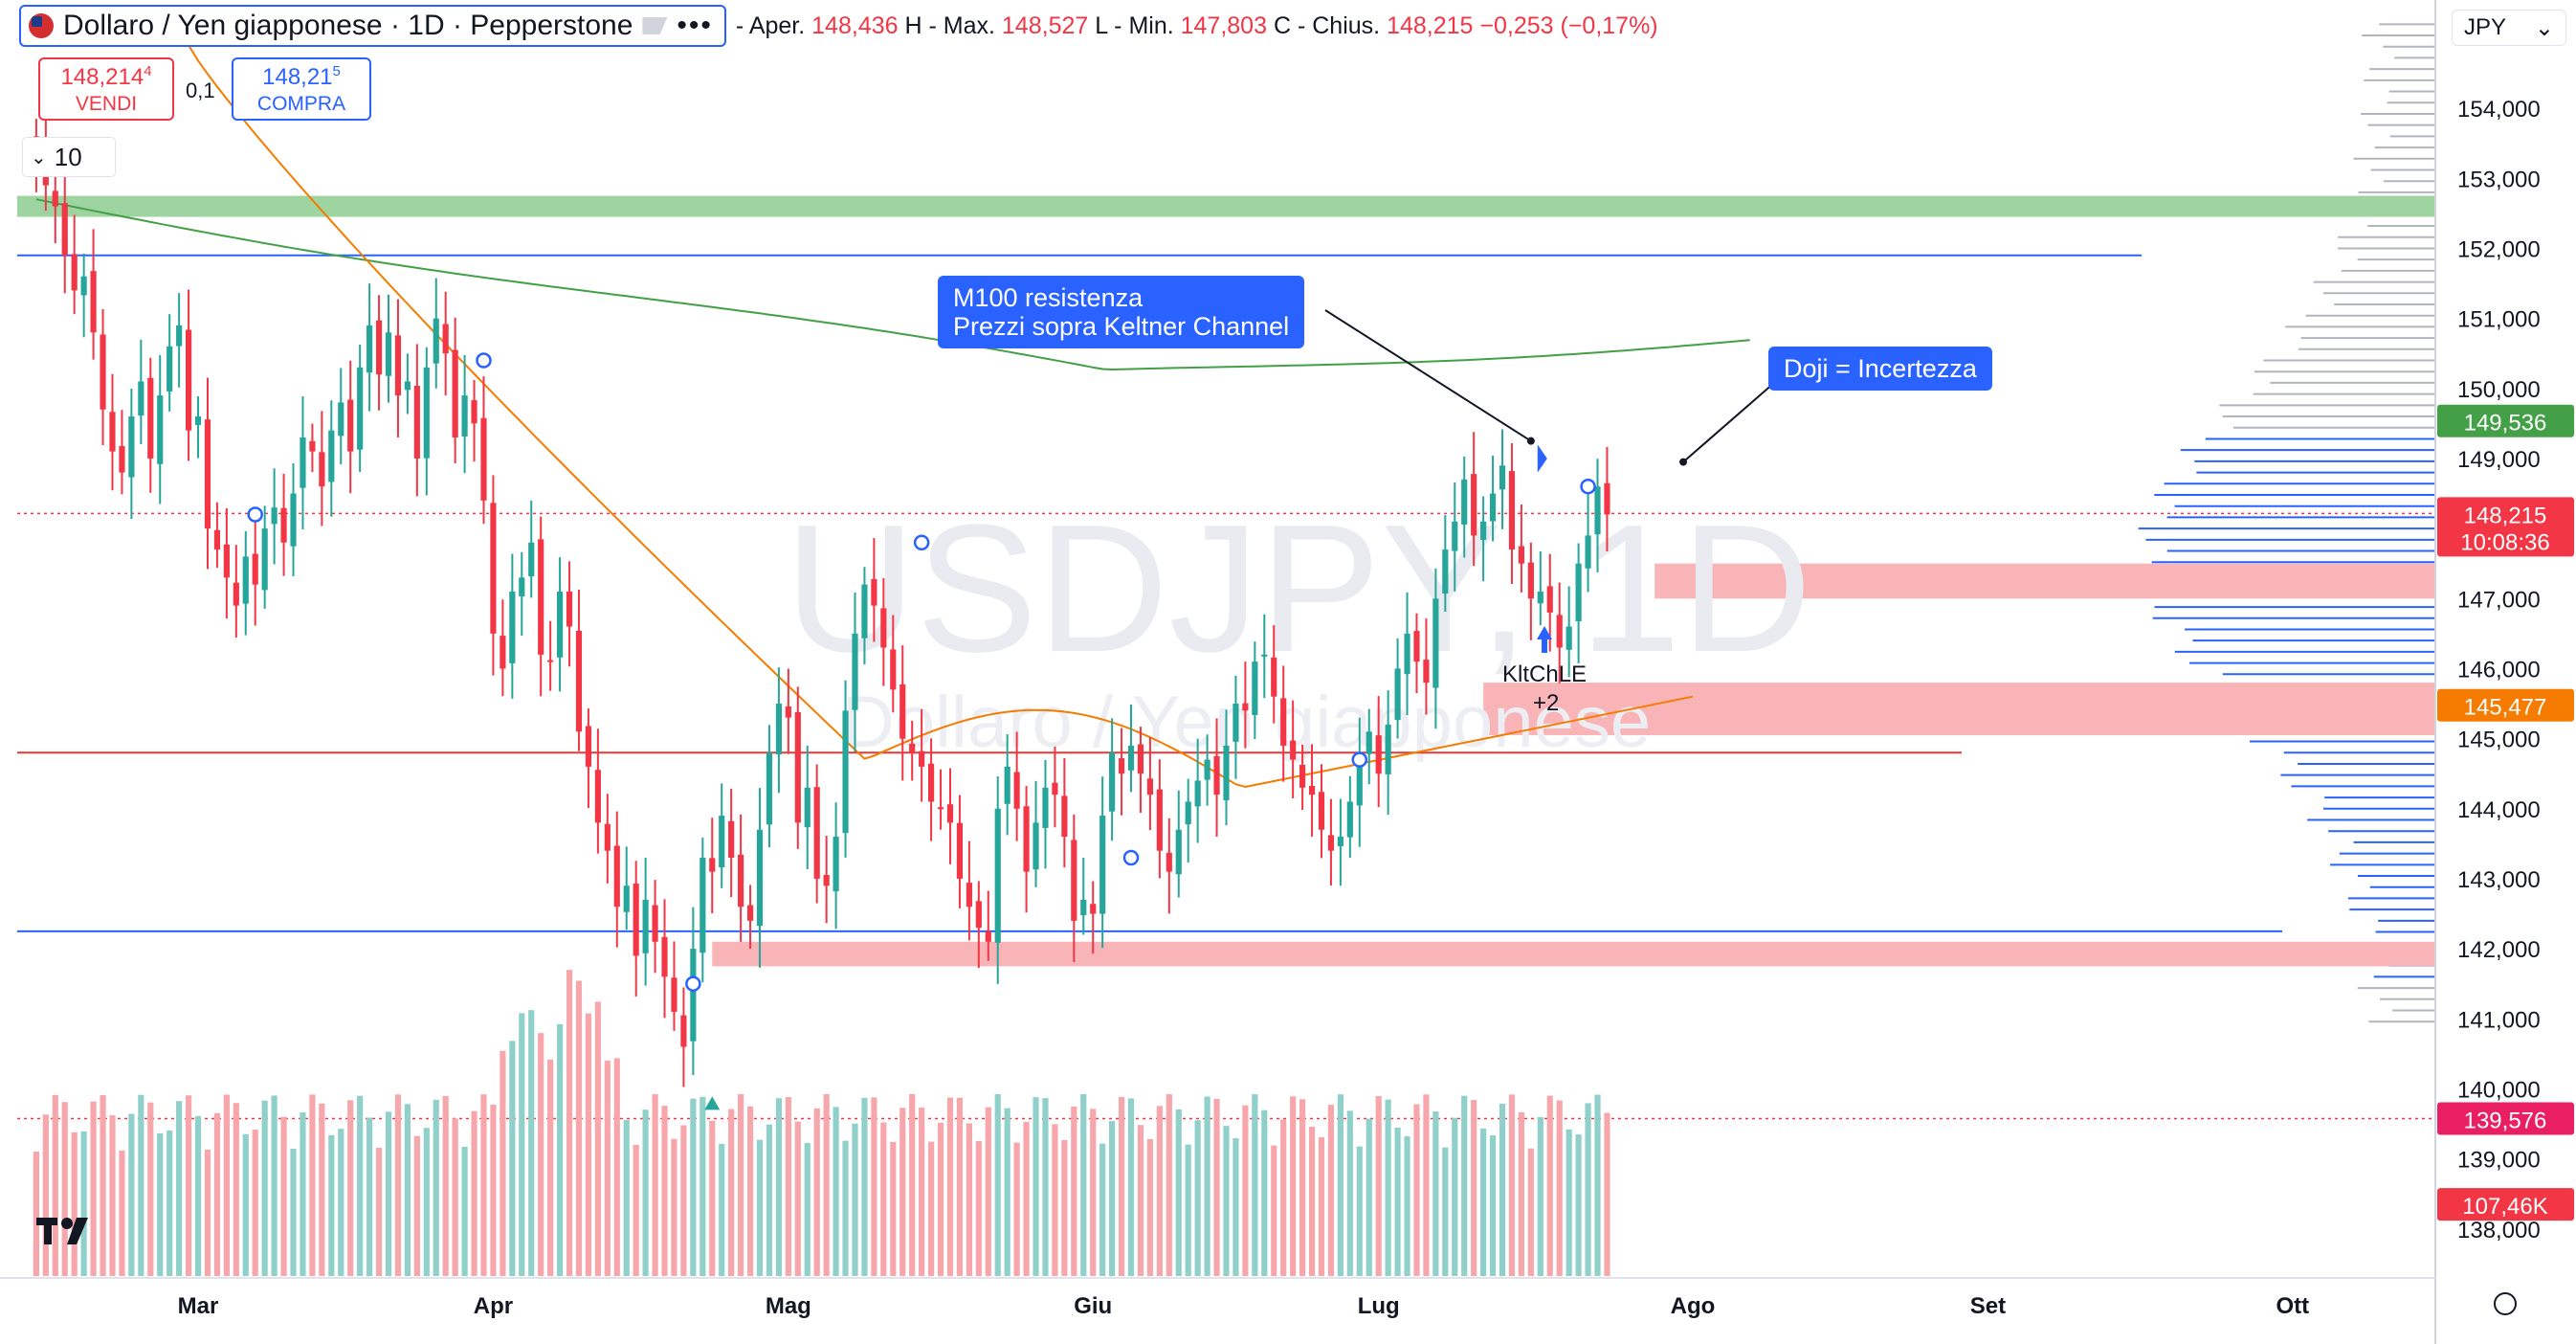  Describe the element at coordinates (2499, 670) in the screenshot. I see `price-tick-label: 146,000` at that location.